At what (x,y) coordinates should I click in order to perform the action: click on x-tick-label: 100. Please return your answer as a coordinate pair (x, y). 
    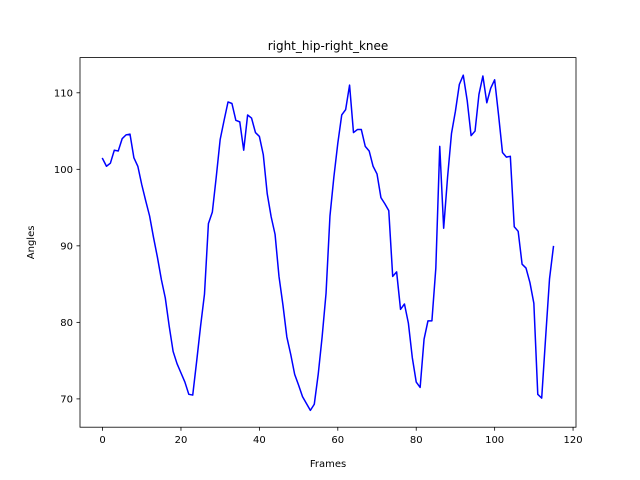
    Looking at the image, I should click on (494, 440).